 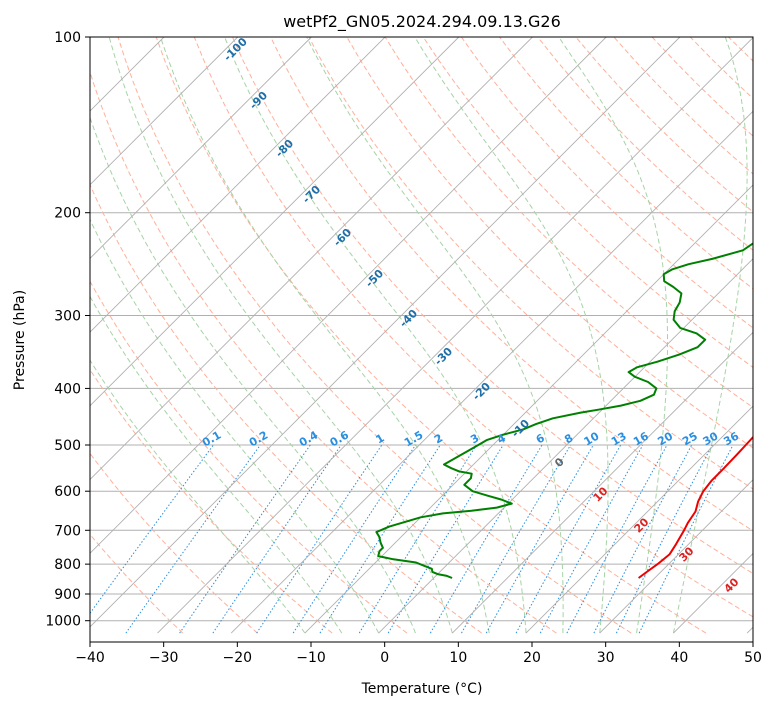 I want to click on y-tick-label: 200, so click(x=67, y=214).